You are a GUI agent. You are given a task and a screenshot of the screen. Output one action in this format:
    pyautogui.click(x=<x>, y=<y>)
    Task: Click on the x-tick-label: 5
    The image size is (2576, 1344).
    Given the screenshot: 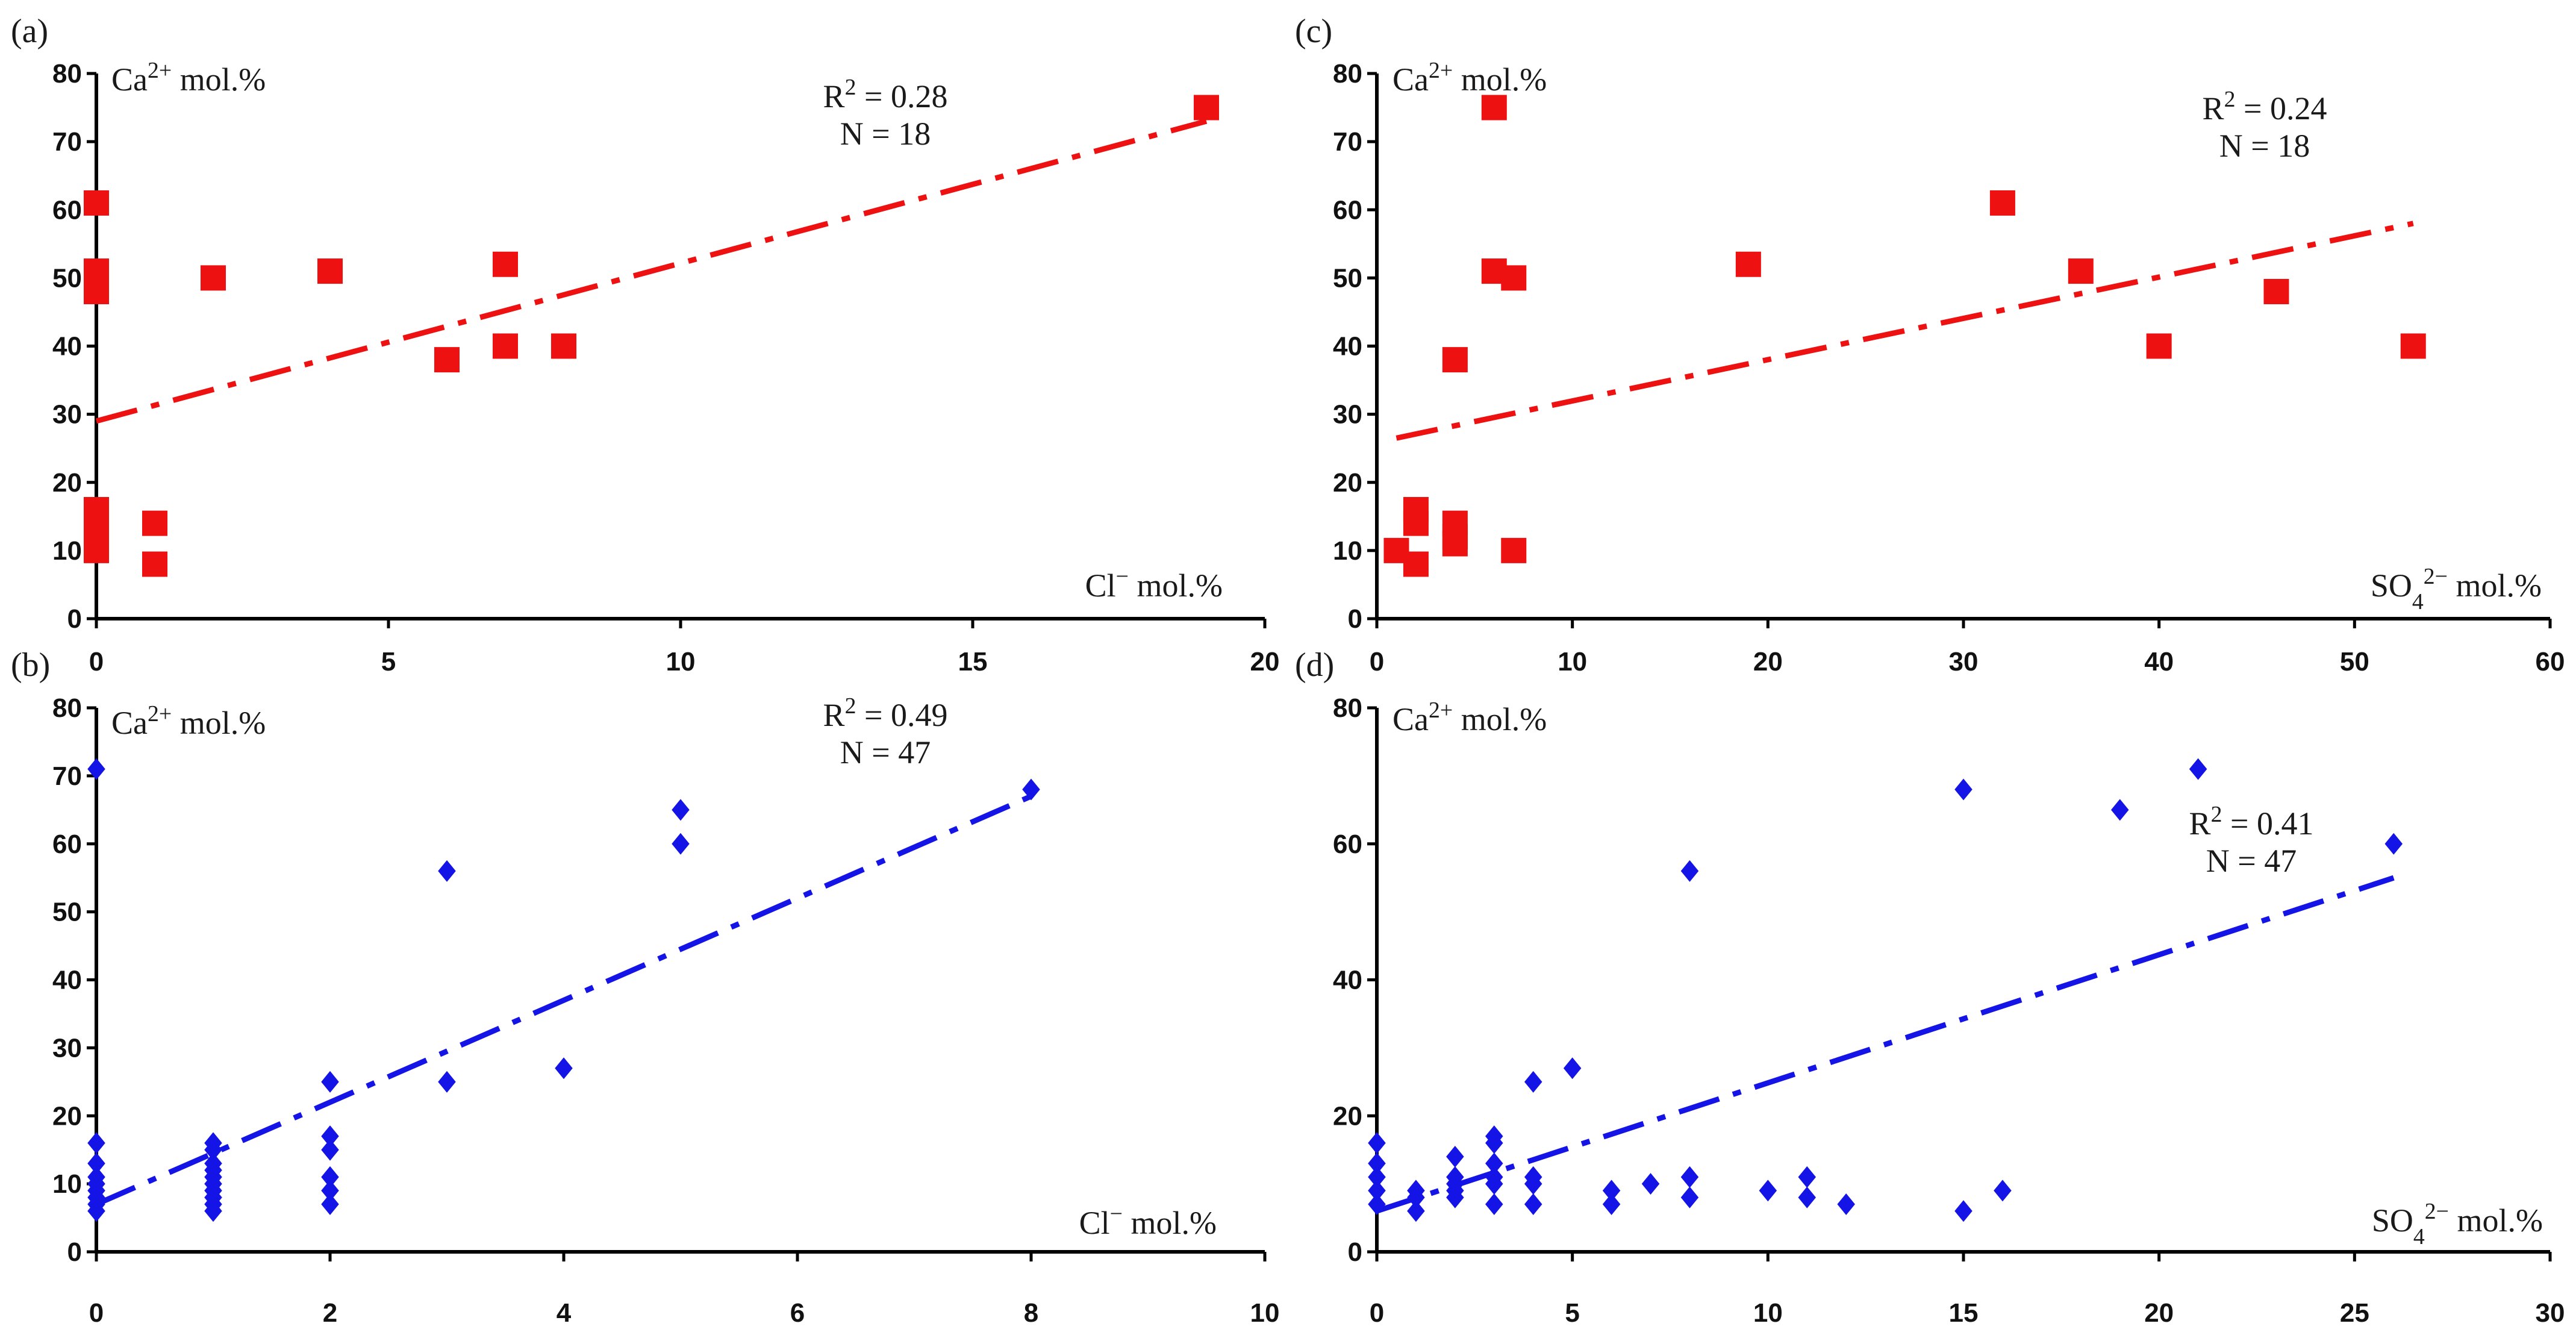 What is the action you would take?
    pyautogui.click(x=1572, y=1313)
    